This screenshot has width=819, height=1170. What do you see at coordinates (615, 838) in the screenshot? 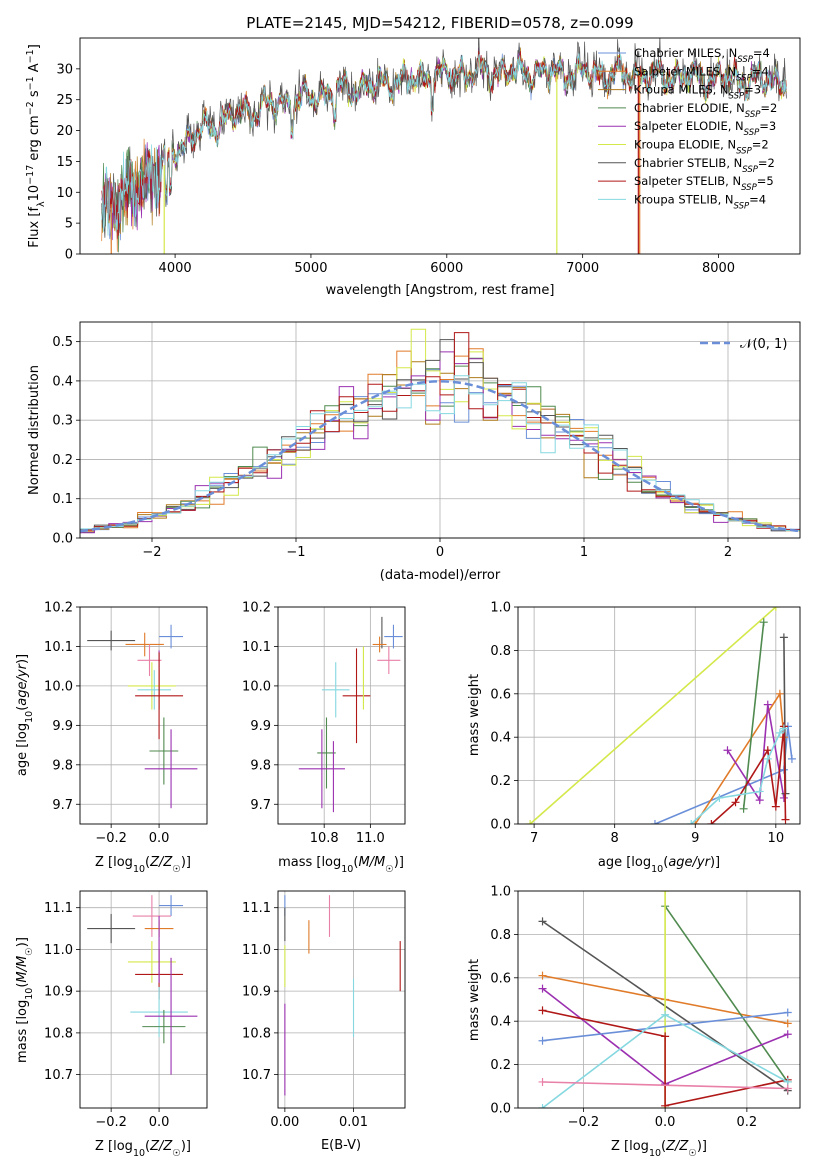
I see `x-tick-label: 8` at bounding box center [615, 838].